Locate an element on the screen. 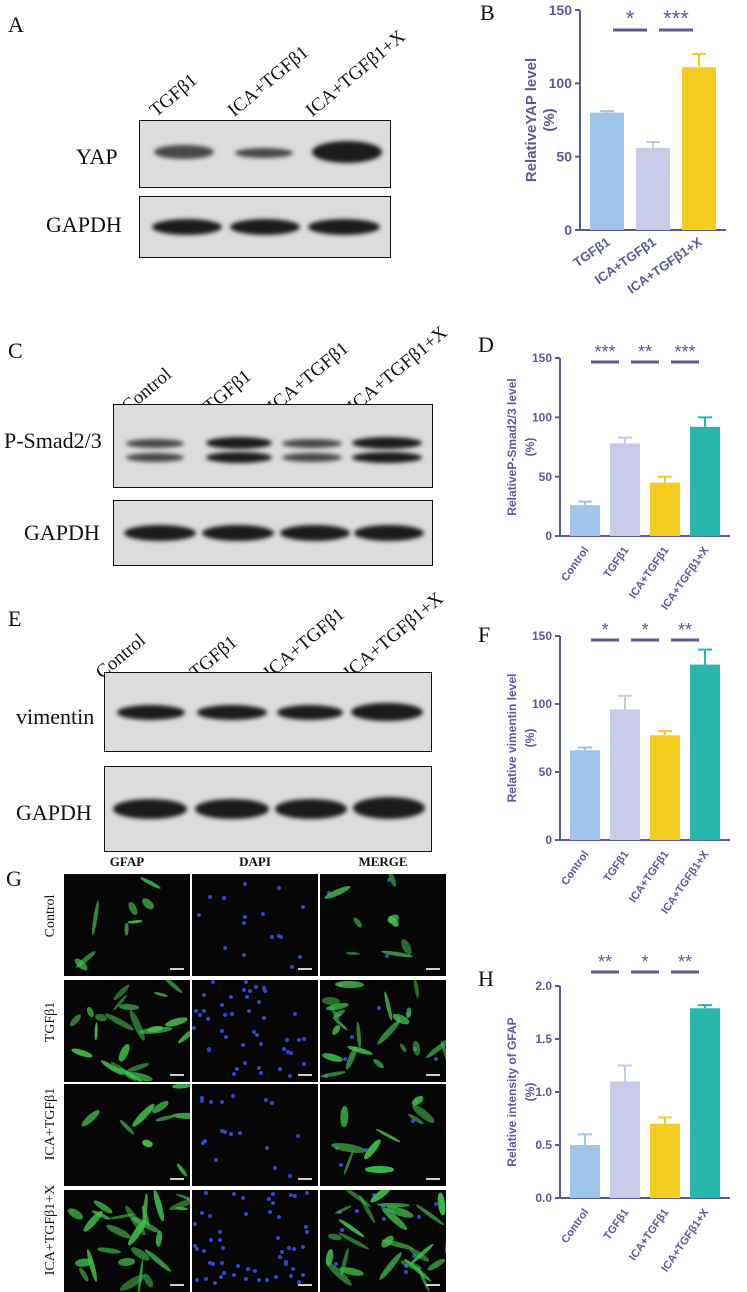  y-axis-label: Relative vimentin level is located at coordinates (512, 738).